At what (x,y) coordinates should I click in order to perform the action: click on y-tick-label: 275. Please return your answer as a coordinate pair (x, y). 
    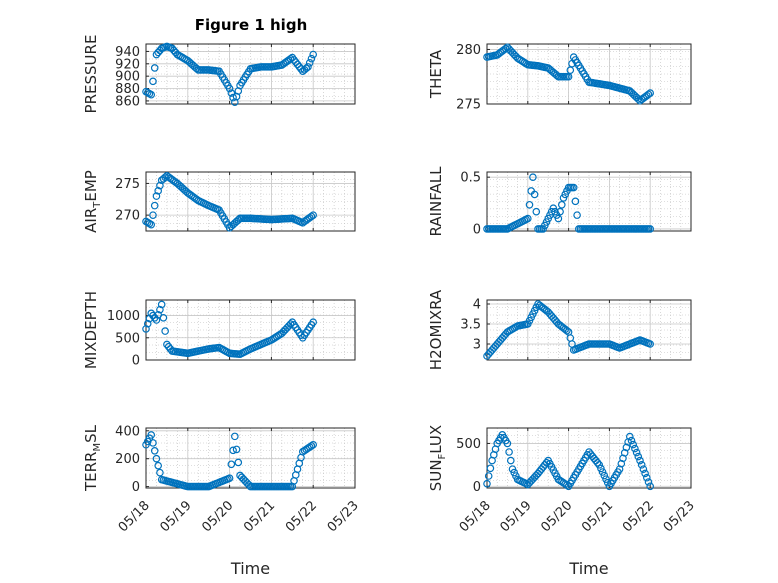
    Looking at the image, I should click on (127, 184).